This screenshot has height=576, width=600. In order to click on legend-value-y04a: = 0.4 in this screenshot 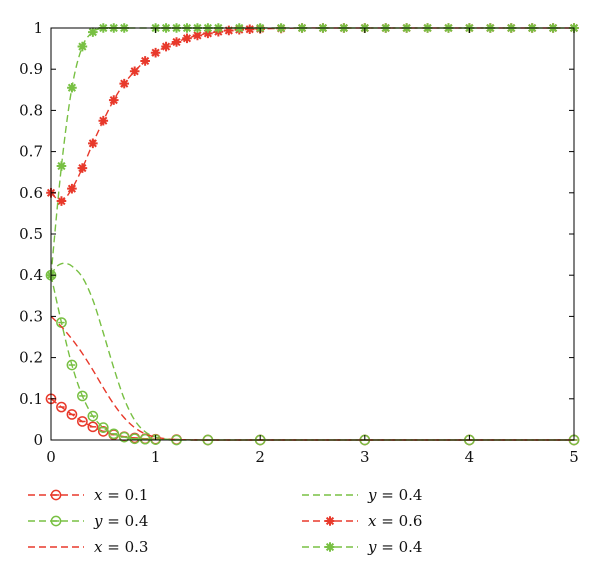, I will do `click(125, 521)`.